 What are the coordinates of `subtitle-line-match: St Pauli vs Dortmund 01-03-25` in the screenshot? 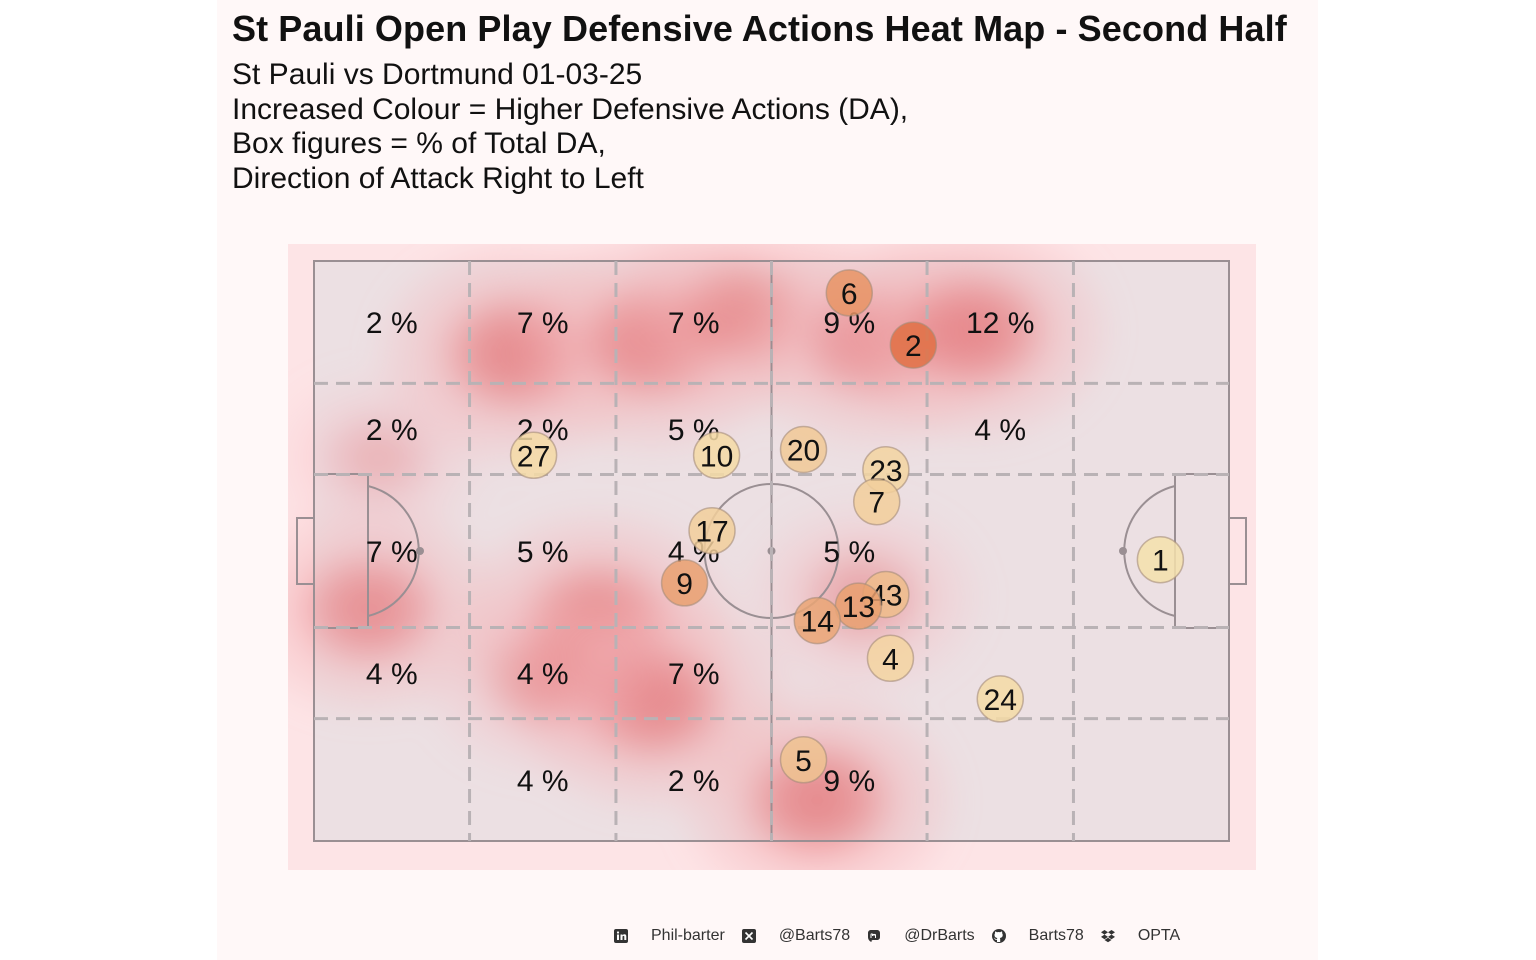 It's located at (437, 74).